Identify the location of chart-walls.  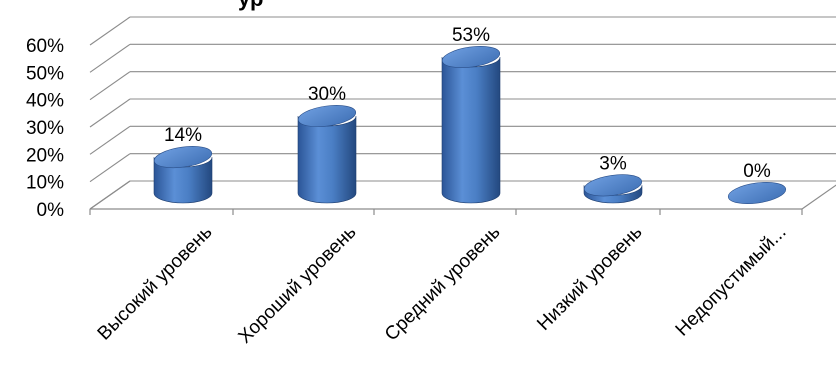
(462, 197).